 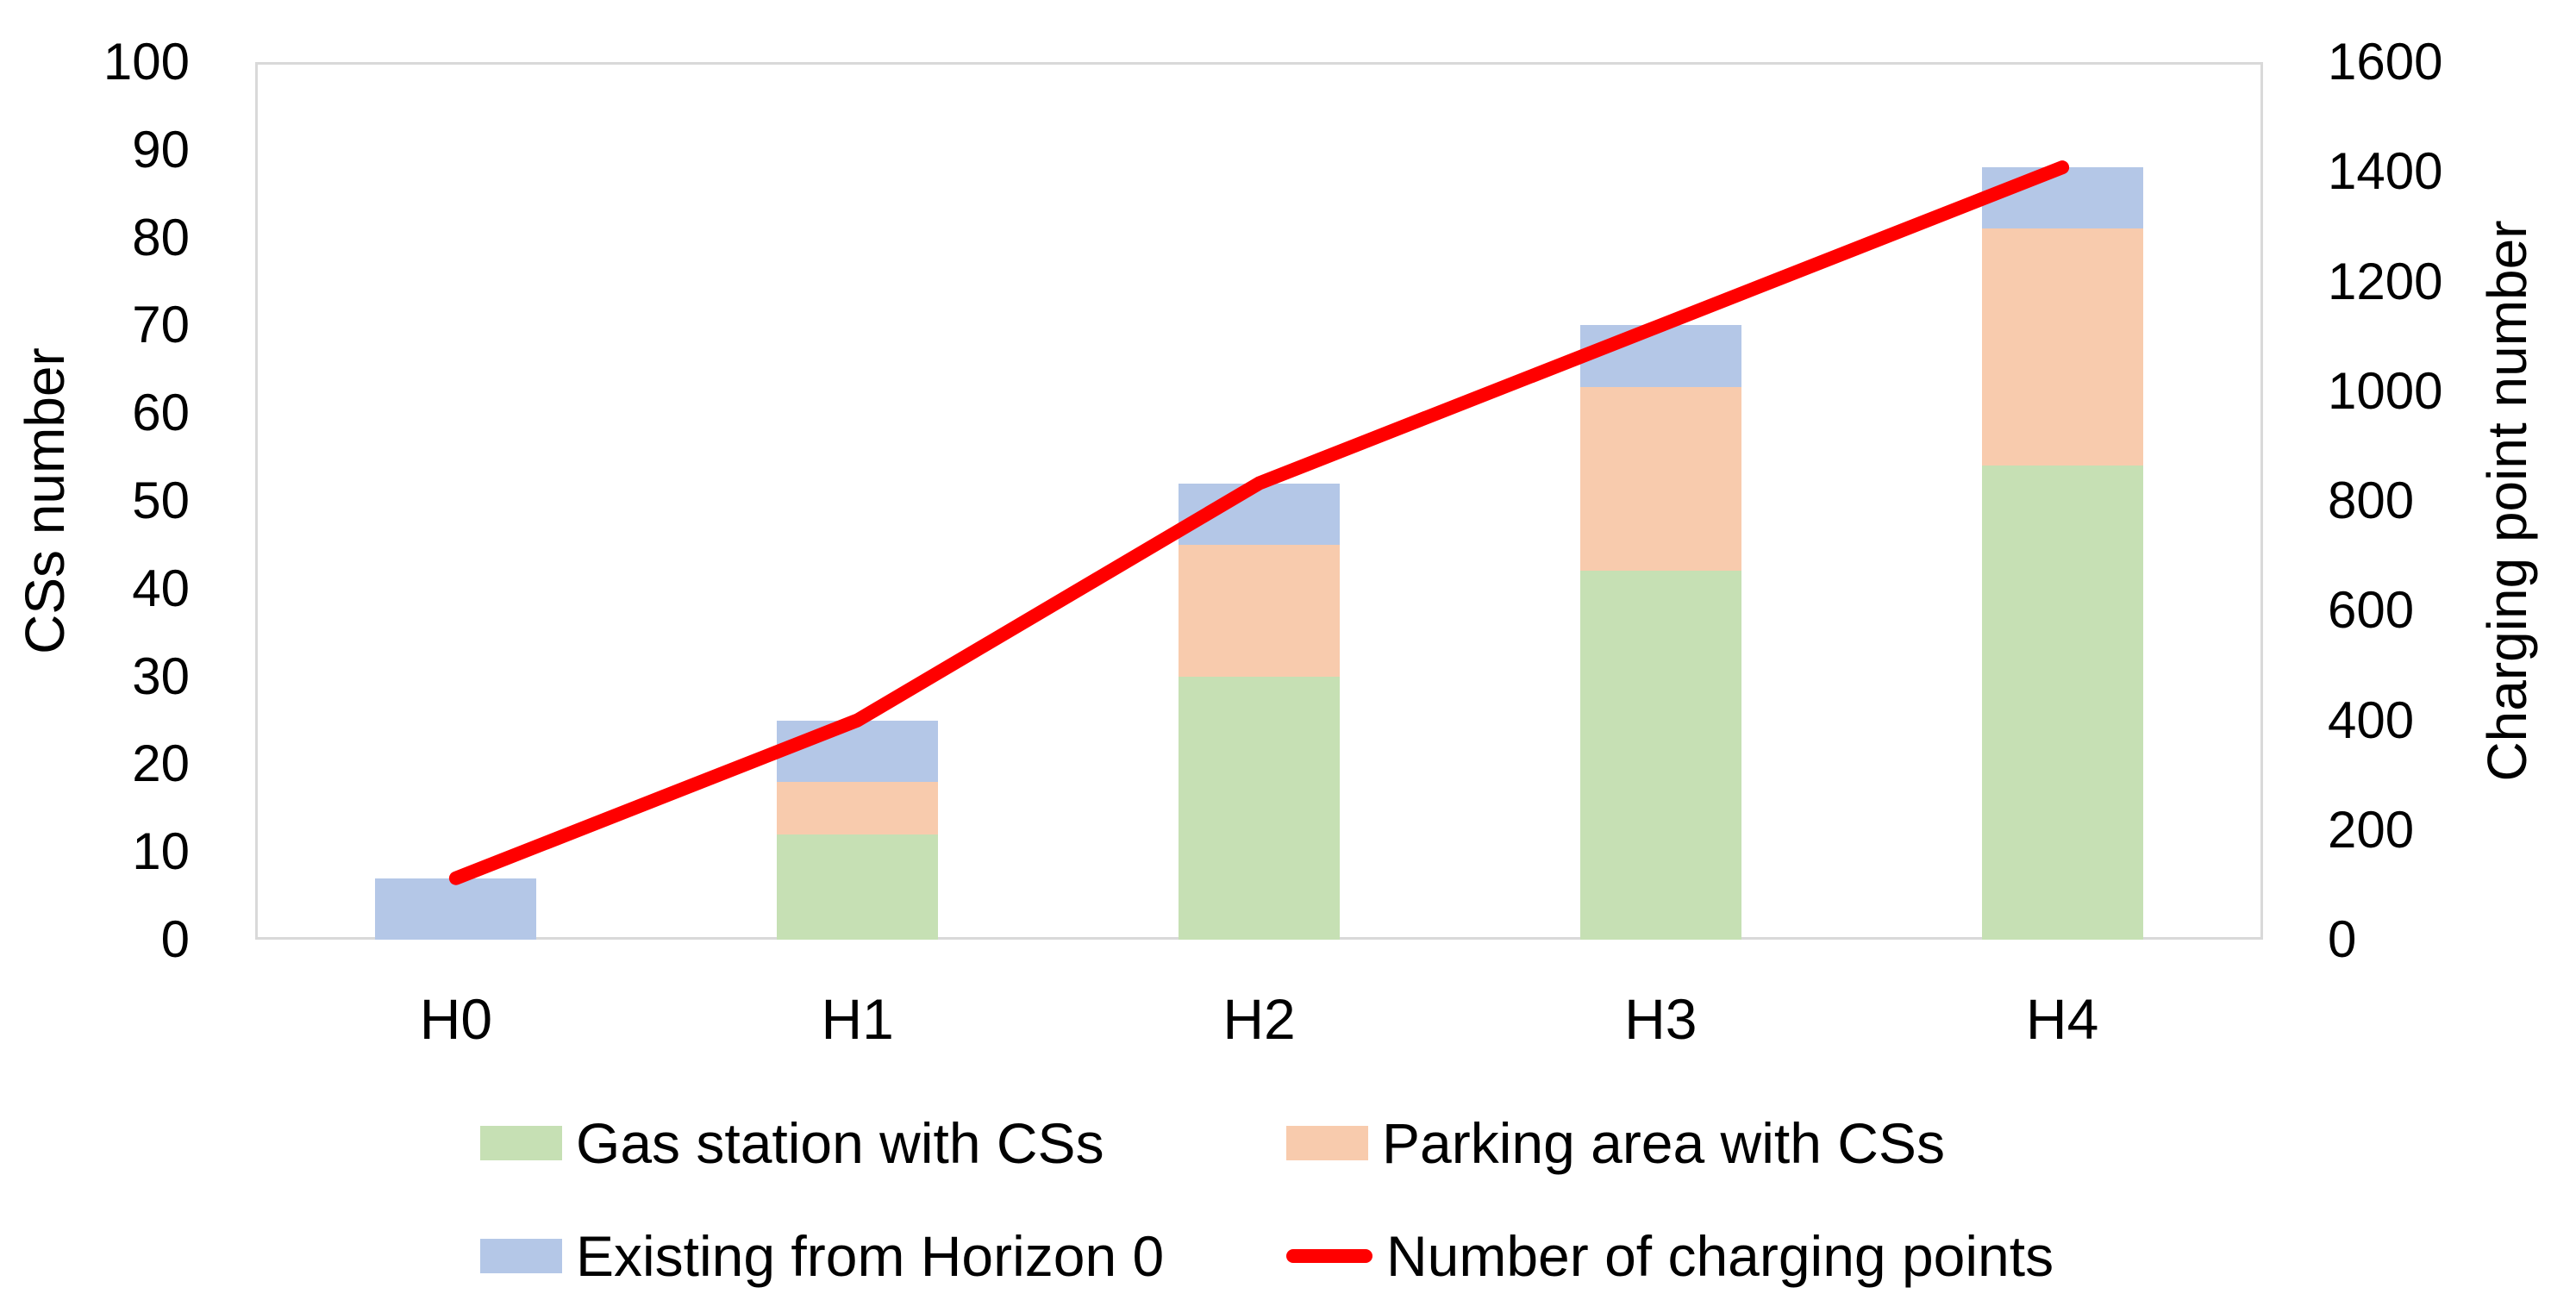 I want to click on right-axis-tick-label: 0, so click(x=2342, y=939).